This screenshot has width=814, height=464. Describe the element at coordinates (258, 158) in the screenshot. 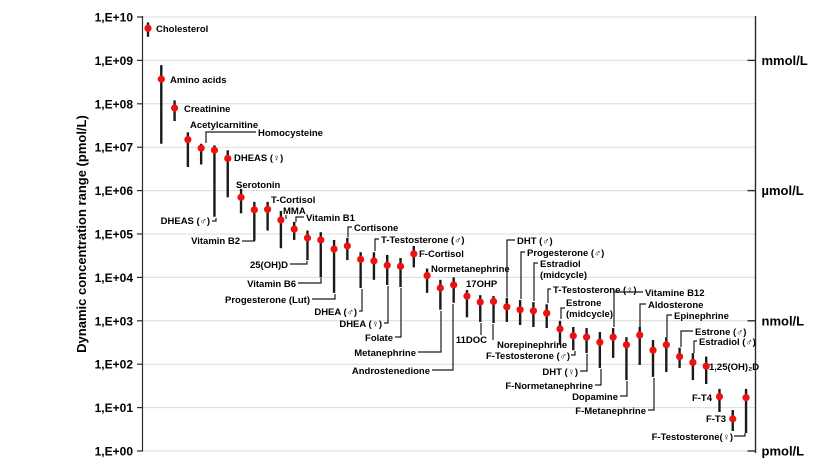

I see `point-label-dheas: DHEAS (♀)` at that location.